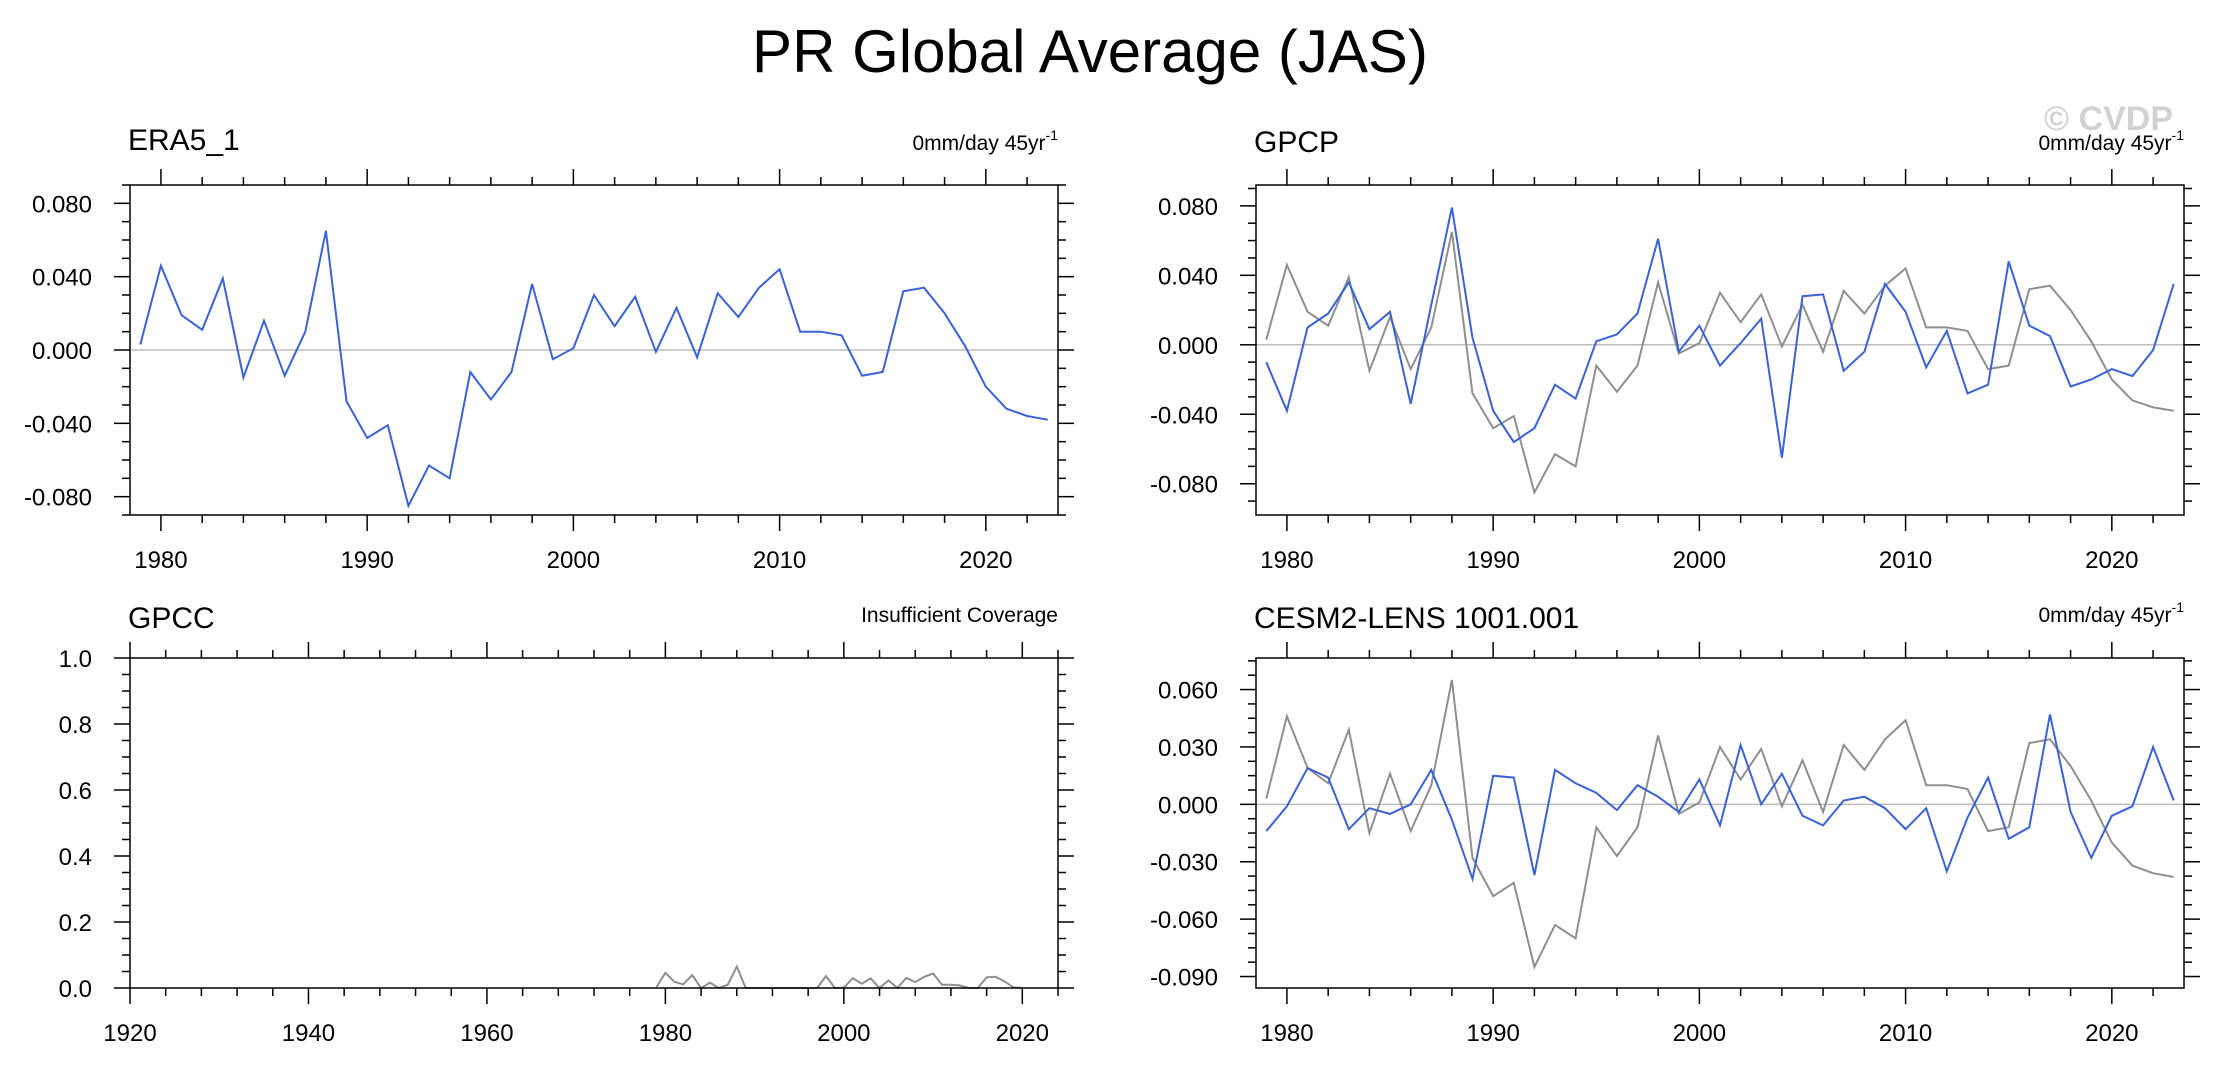 The height and width of the screenshot is (1080, 2220). What do you see at coordinates (2108, 119) in the screenshot?
I see `cvdp-watermark: © CVDP` at bounding box center [2108, 119].